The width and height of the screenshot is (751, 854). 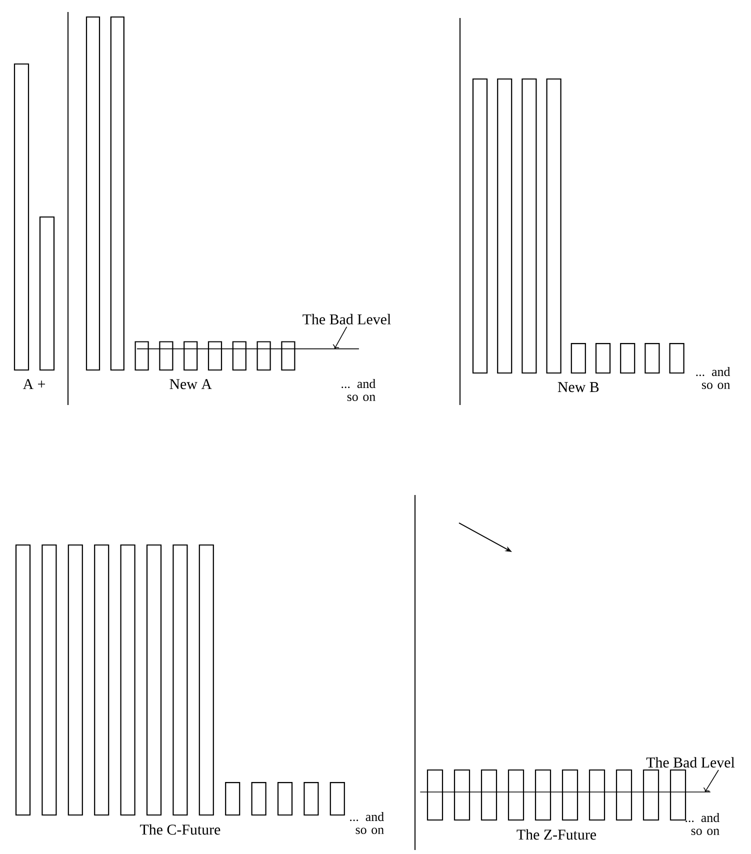 I want to click on x-axis-title: New B, so click(x=578, y=387).